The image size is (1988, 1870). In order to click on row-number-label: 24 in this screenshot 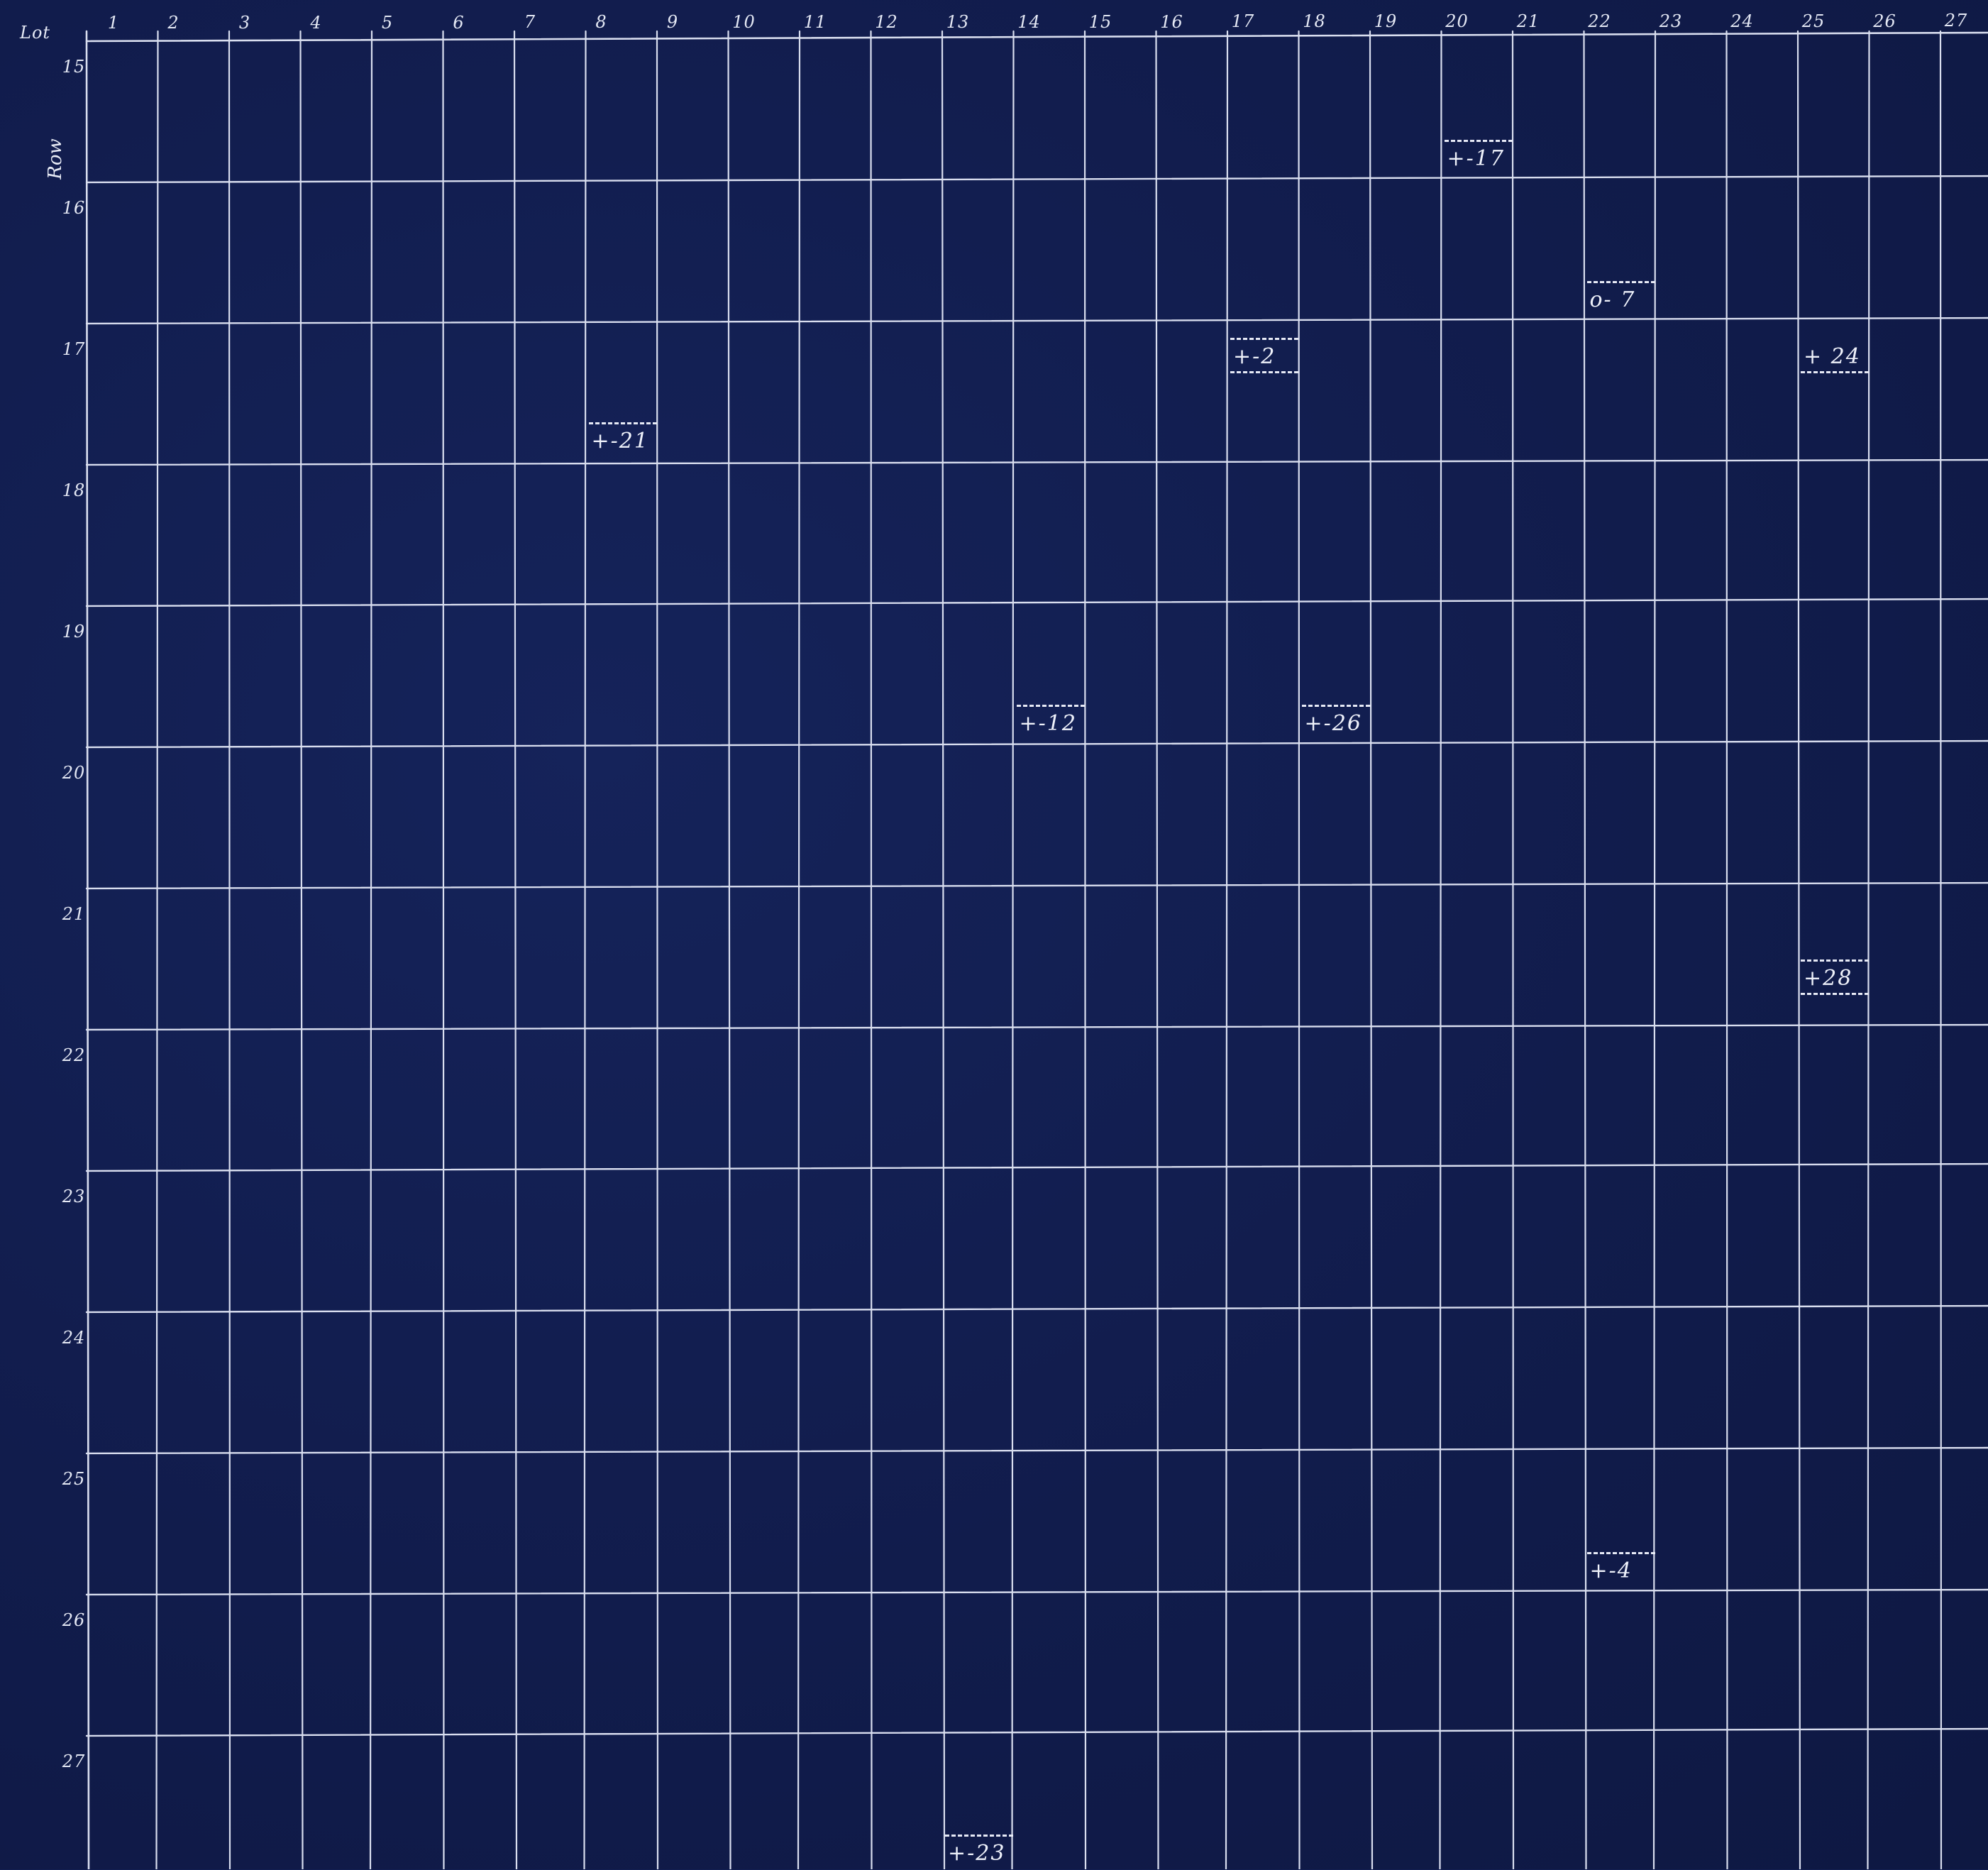, I will do `click(74, 1338)`.